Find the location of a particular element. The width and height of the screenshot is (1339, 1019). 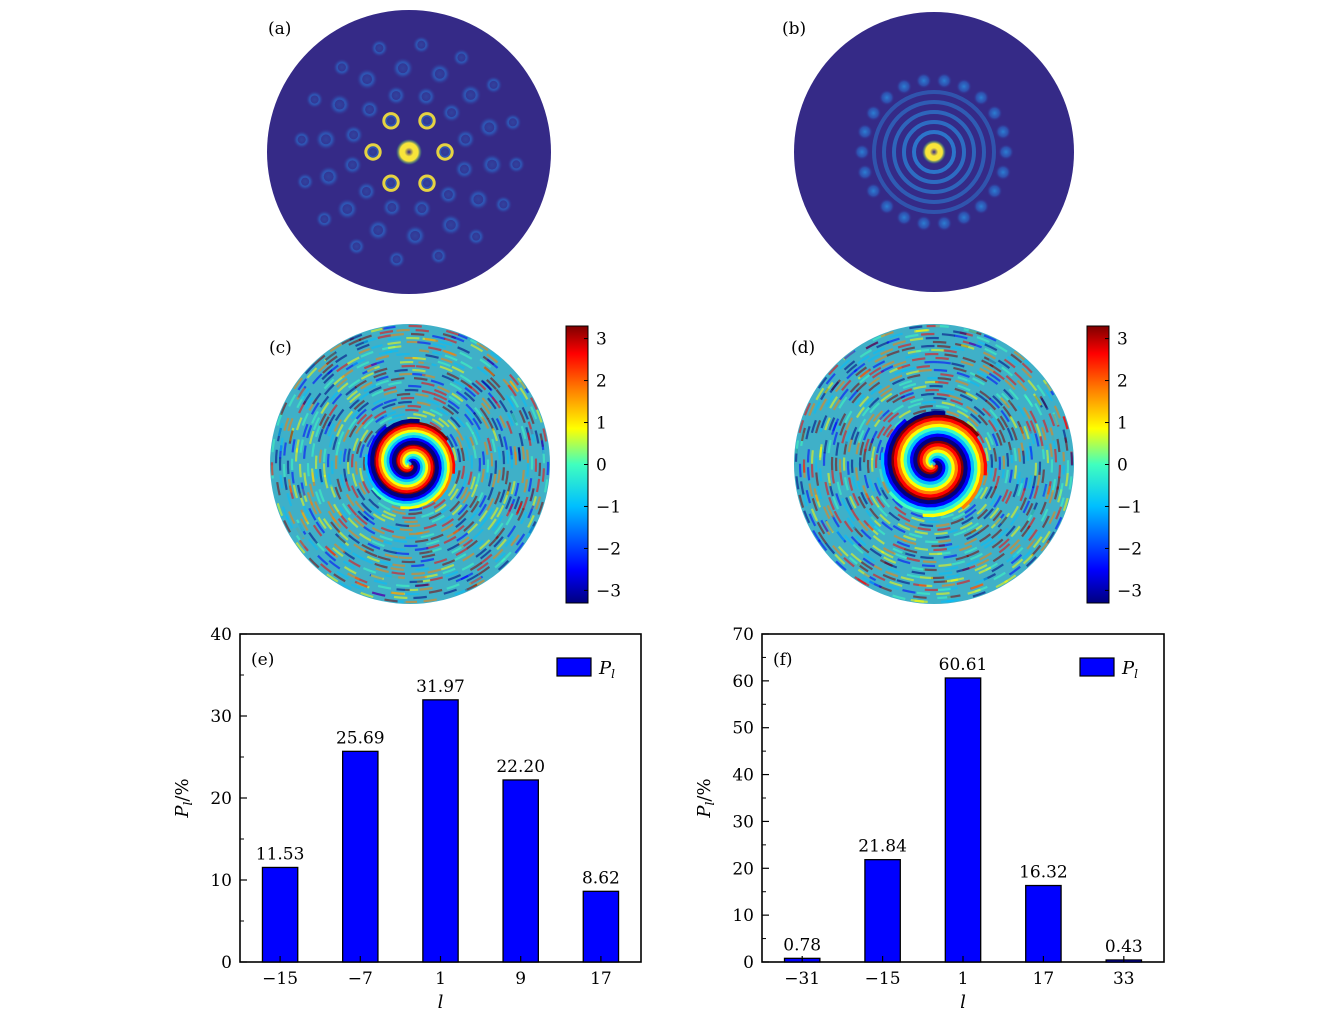

bar-value-label: 22.20 is located at coordinates (520, 767).